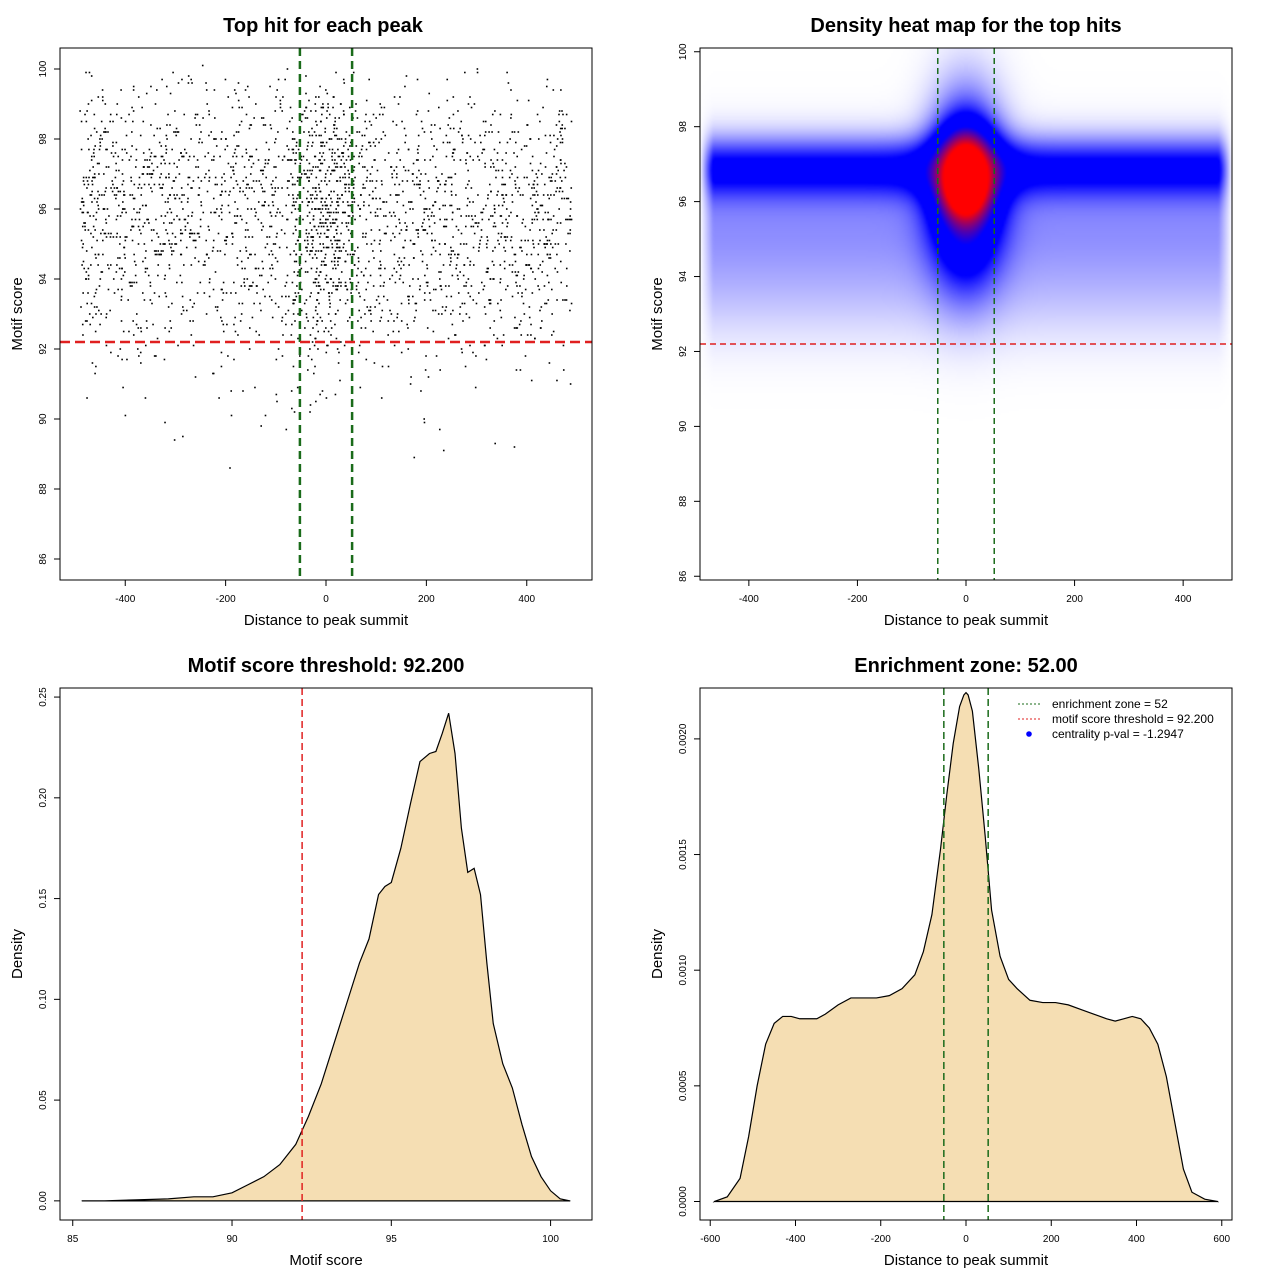 Image resolution: width=1280 pixels, height=1280 pixels. What do you see at coordinates (43, 489) in the screenshot?
I see `y-tick-label: 88` at bounding box center [43, 489].